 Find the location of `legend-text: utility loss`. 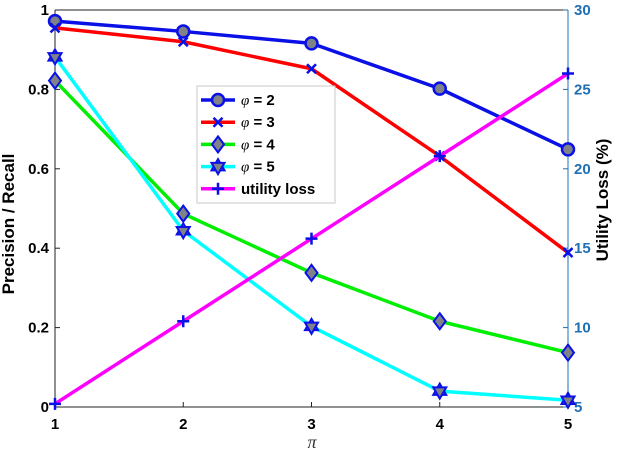

legend-text: utility loss is located at coordinates (278, 189).